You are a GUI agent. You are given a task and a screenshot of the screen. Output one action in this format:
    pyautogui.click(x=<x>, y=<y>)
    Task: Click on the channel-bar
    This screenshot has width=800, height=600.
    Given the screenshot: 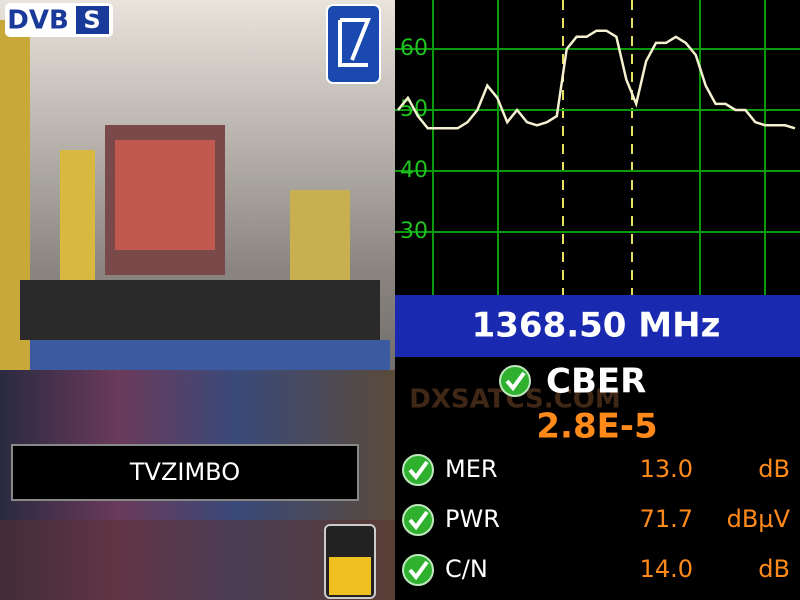 What is the action you would take?
    pyautogui.click(x=185, y=472)
    